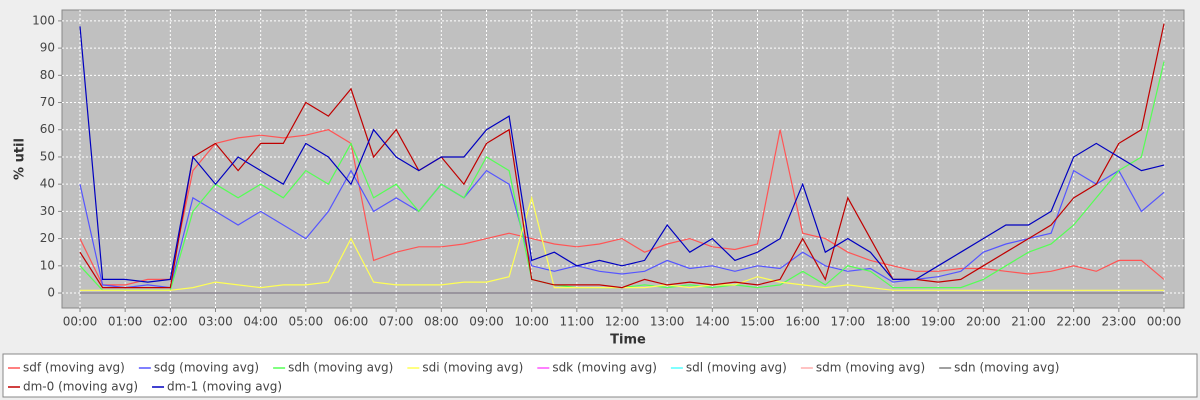 Image resolution: width=1200 pixels, height=400 pixels. I want to click on legend-label: dm-1 (moving avg), so click(224, 387).